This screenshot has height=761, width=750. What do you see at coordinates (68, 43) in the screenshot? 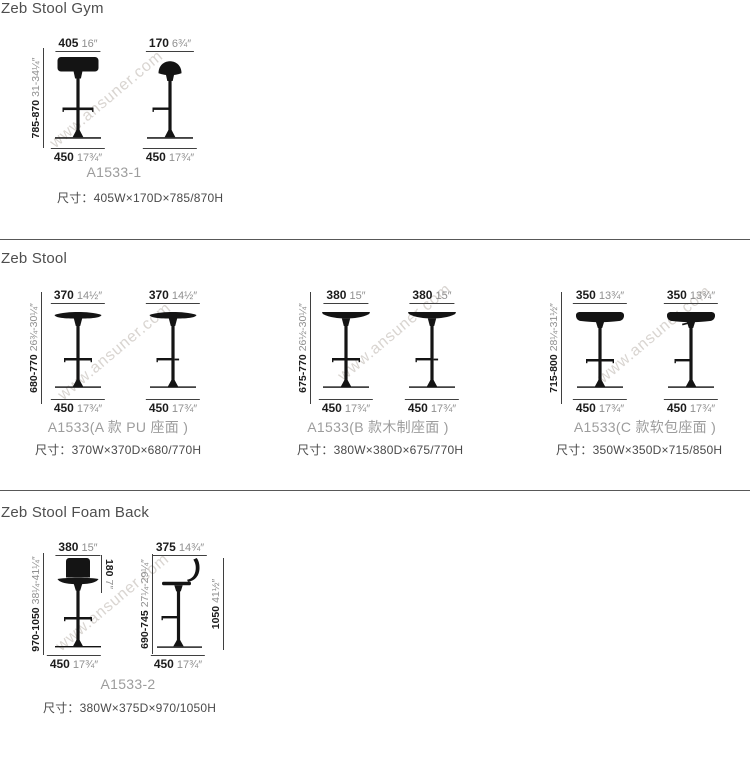
I see `dim-mm: 405` at bounding box center [68, 43].